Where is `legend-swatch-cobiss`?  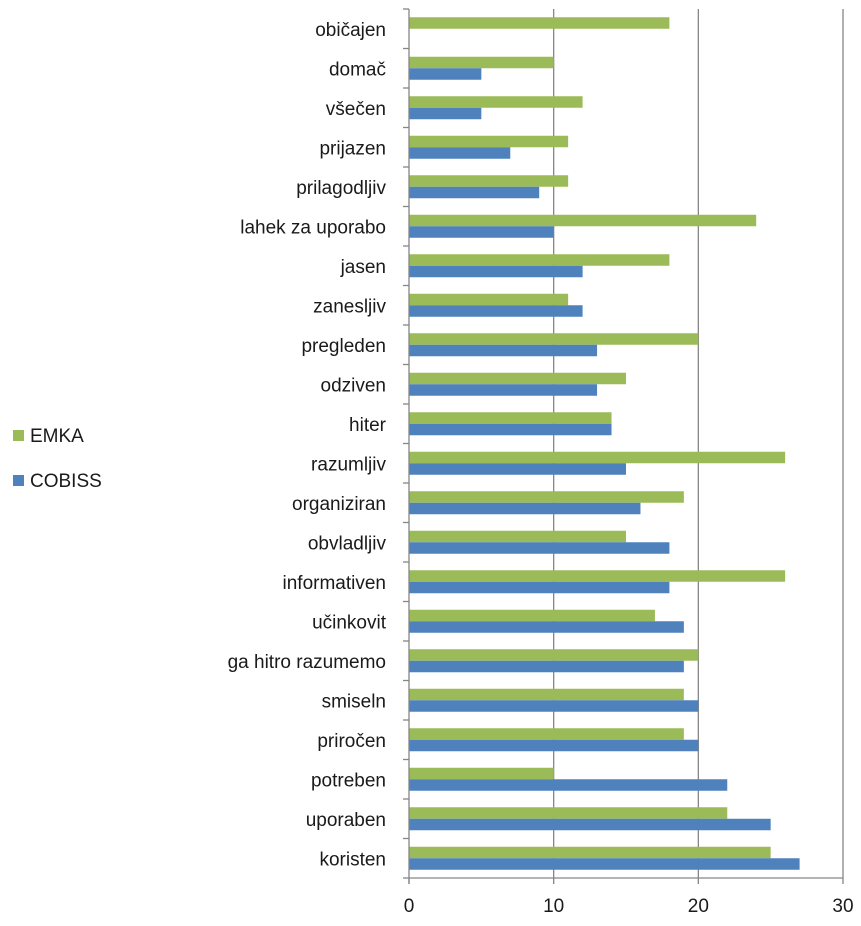 legend-swatch-cobiss is located at coordinates (18, 480).